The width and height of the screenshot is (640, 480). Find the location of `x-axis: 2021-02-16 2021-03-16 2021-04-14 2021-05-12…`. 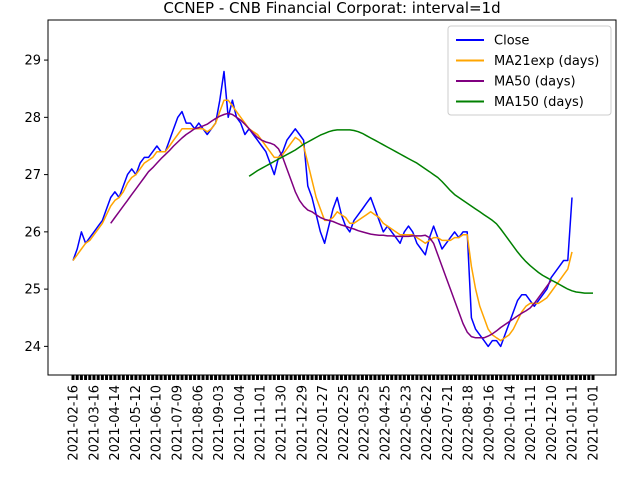

x-axis: 2021-02-16 2021-03-16 2021-04-14 2021-05-12… is located at coordinates (334, 418).